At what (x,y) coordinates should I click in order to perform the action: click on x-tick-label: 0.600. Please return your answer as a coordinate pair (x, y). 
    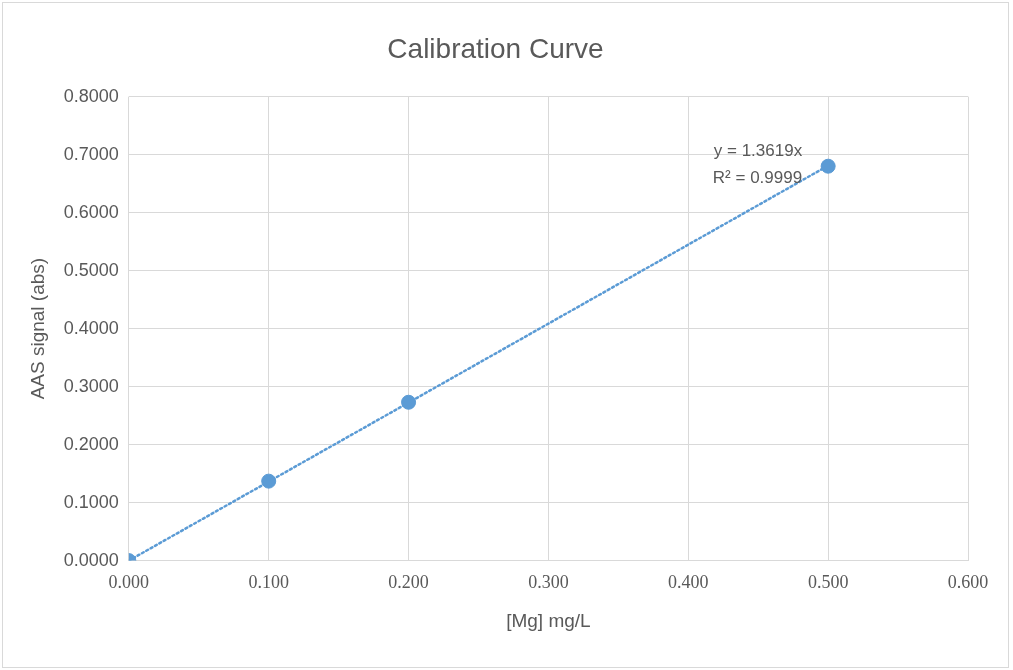
    Looking at the image, I should click on (968, 582).